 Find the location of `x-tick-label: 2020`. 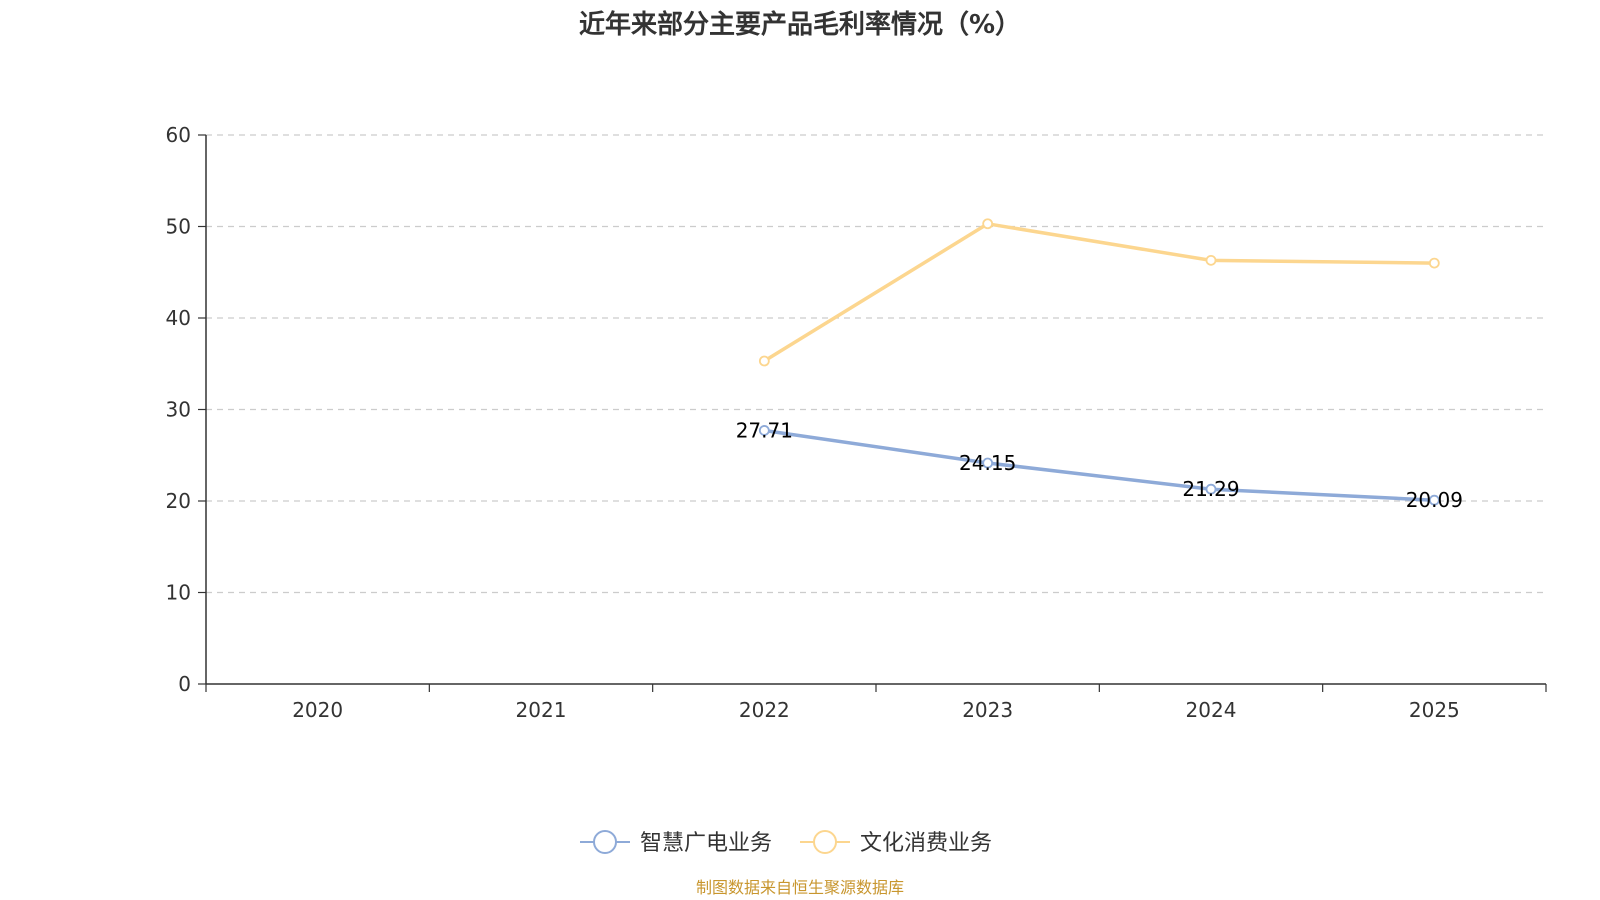

x-tick-label: 2020 is located at coordinates (317, 710).